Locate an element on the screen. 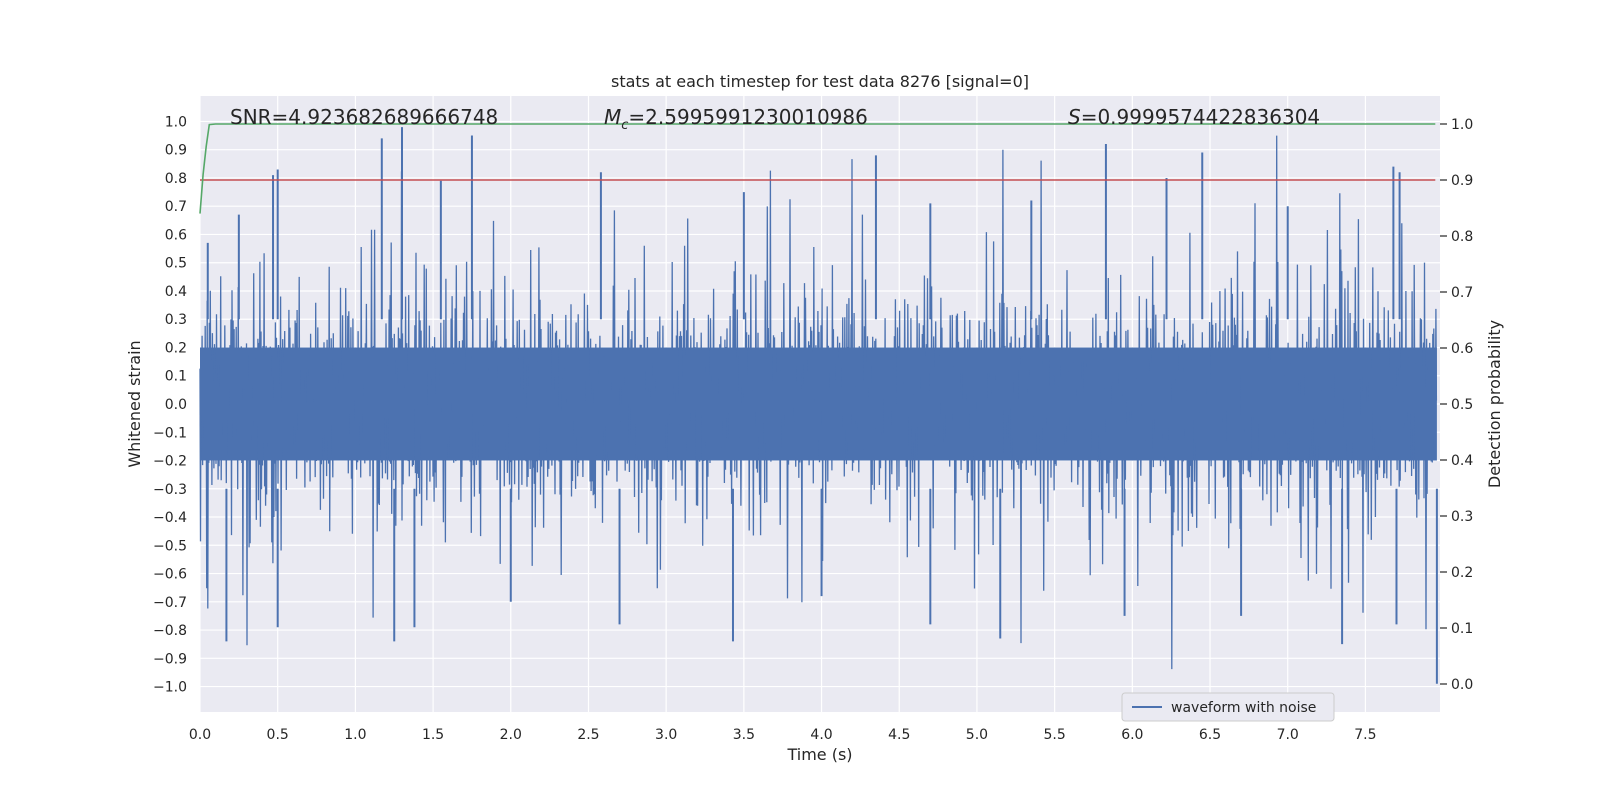  y-tick-label: 0.4 is located at coordinates (176, 292).